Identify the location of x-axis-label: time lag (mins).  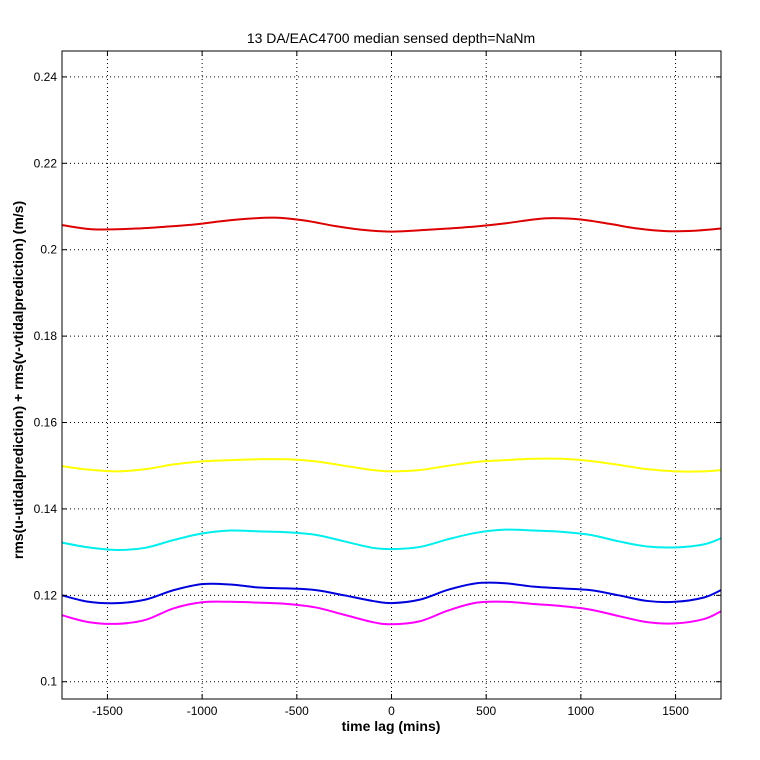
(391, 726).